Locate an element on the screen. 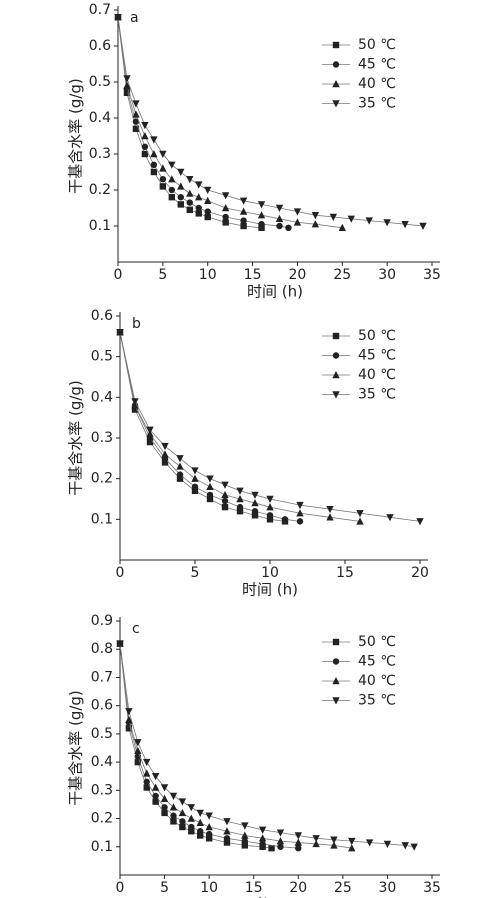  x-tick-label: 30 is located at coordinates (387, 275).